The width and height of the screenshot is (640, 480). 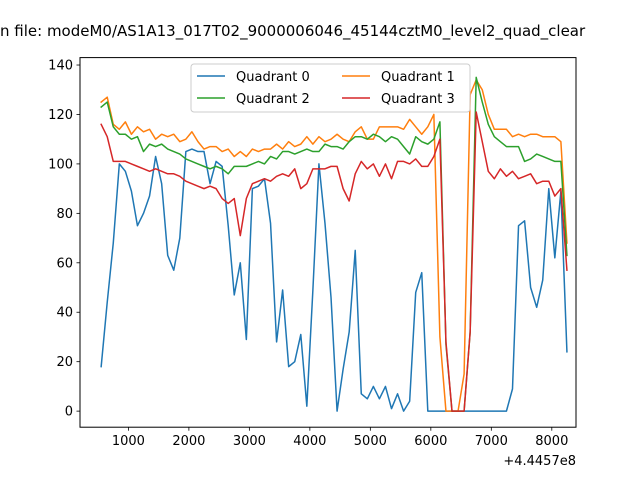 I want to click on legend: Quadrant 0 Quadrant 1 Quadrant 2 Quadrant 3, so click(x=330, y=88).